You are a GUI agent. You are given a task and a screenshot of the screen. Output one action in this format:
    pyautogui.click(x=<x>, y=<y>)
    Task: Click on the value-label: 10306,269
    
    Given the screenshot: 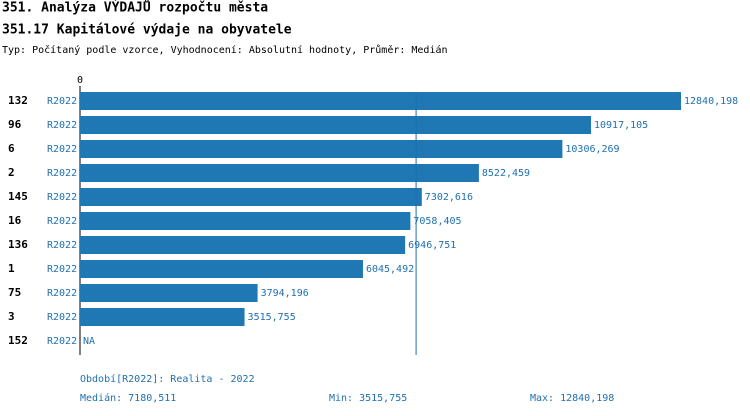 What is the action you would take?
    pyautogui.click(x=592, y=149)
    